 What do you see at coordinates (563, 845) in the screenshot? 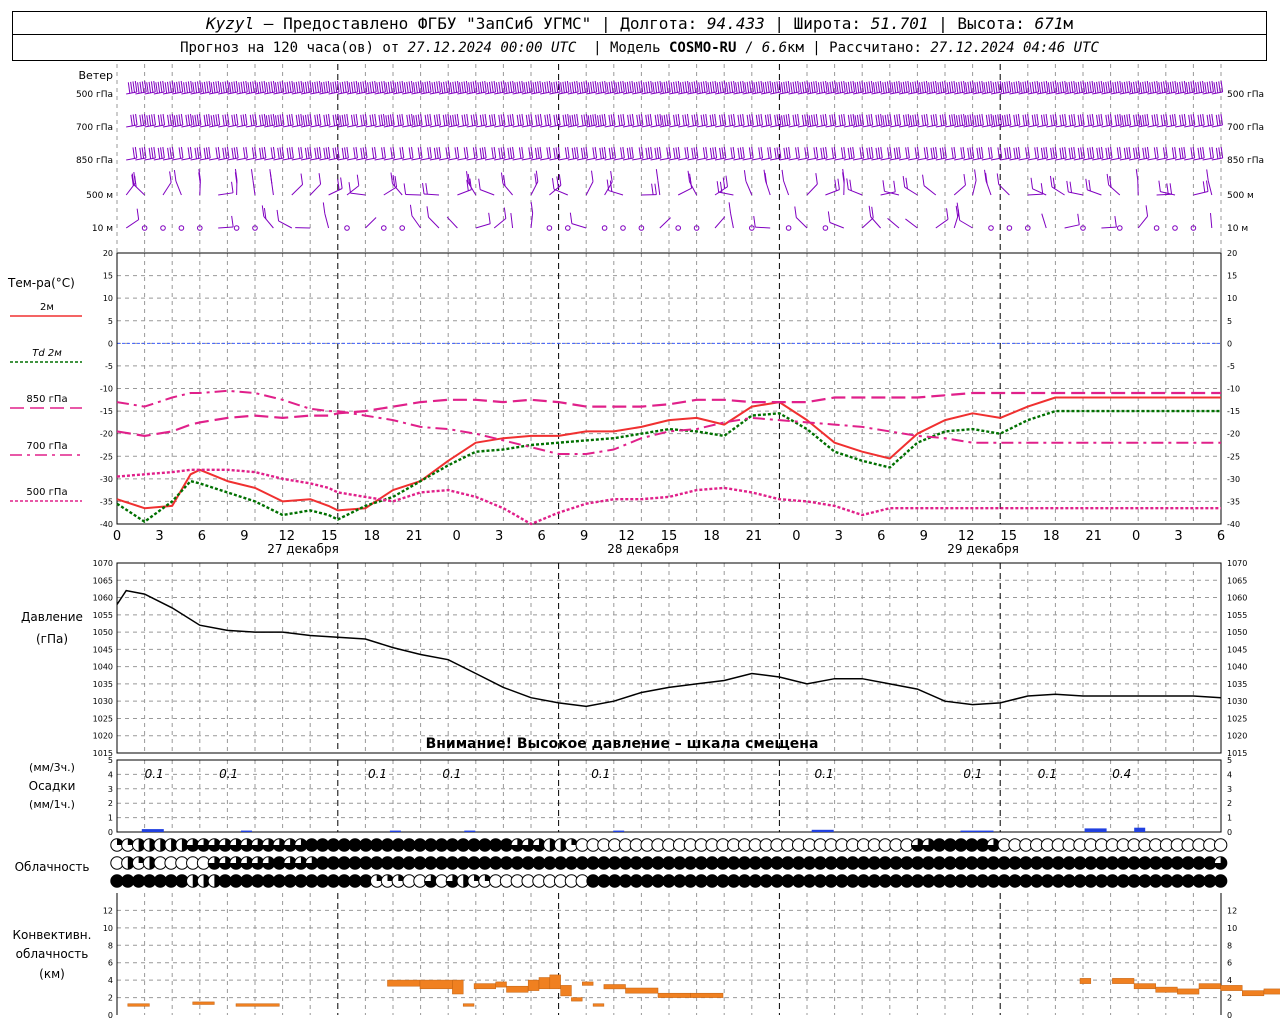
I see `cloud-half` at bounding box center [563, 845].